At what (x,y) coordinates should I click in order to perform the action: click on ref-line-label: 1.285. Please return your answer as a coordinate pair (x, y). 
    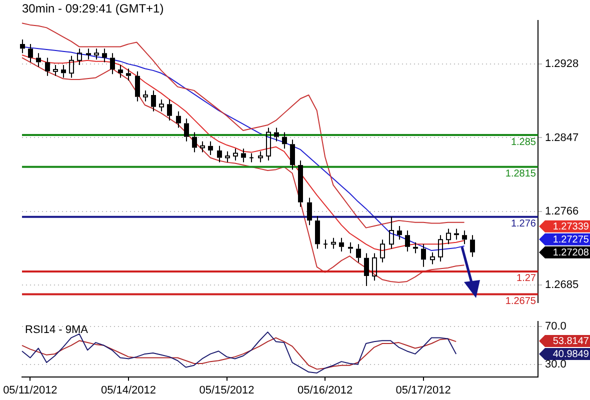
    Looking at the image, I should click on (523, 142).